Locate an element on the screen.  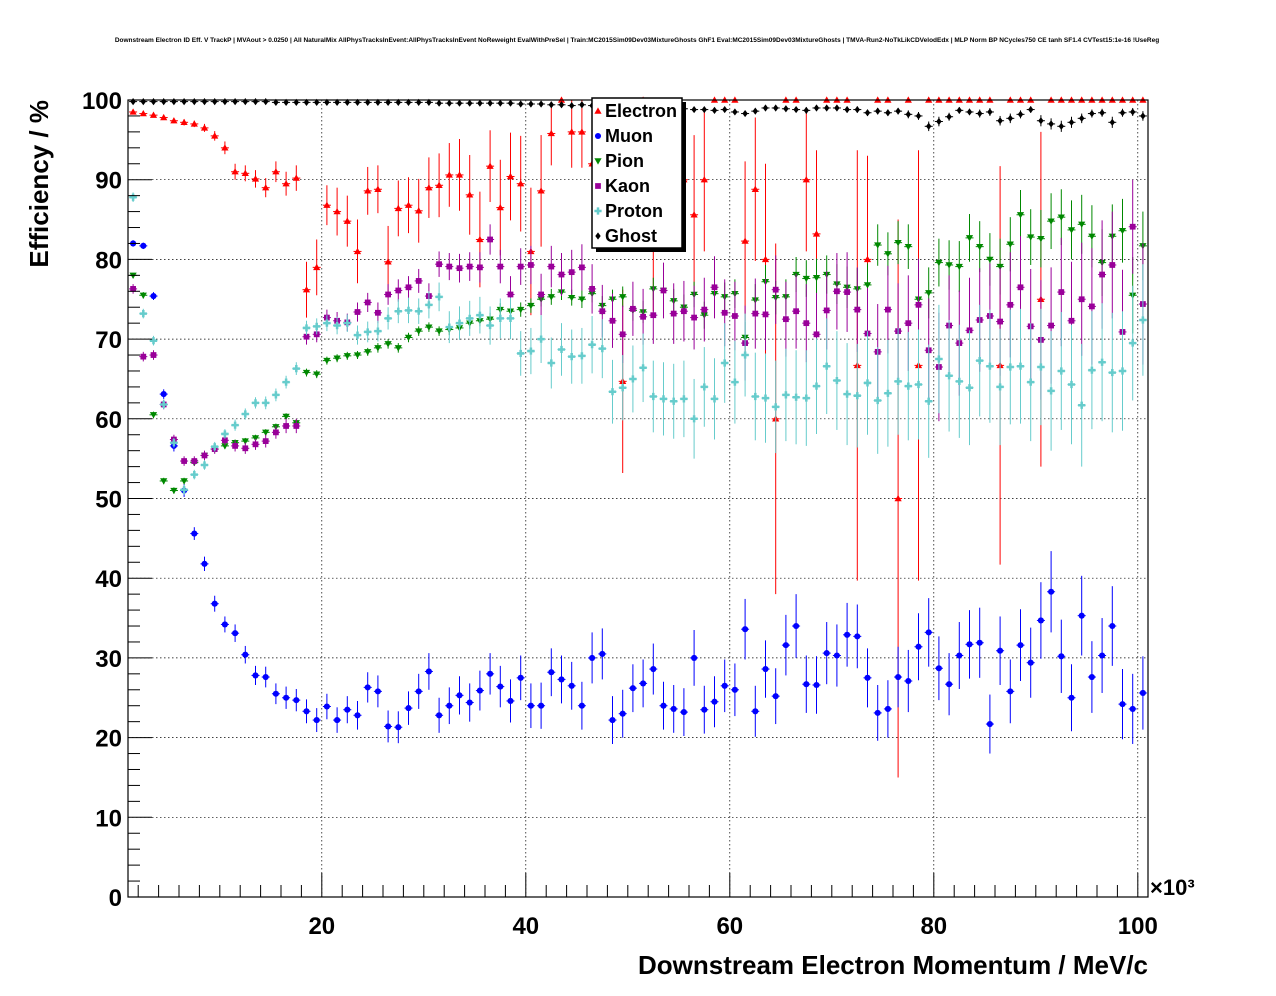
y-tick-label: 80 is located at coordinates (108, 260).